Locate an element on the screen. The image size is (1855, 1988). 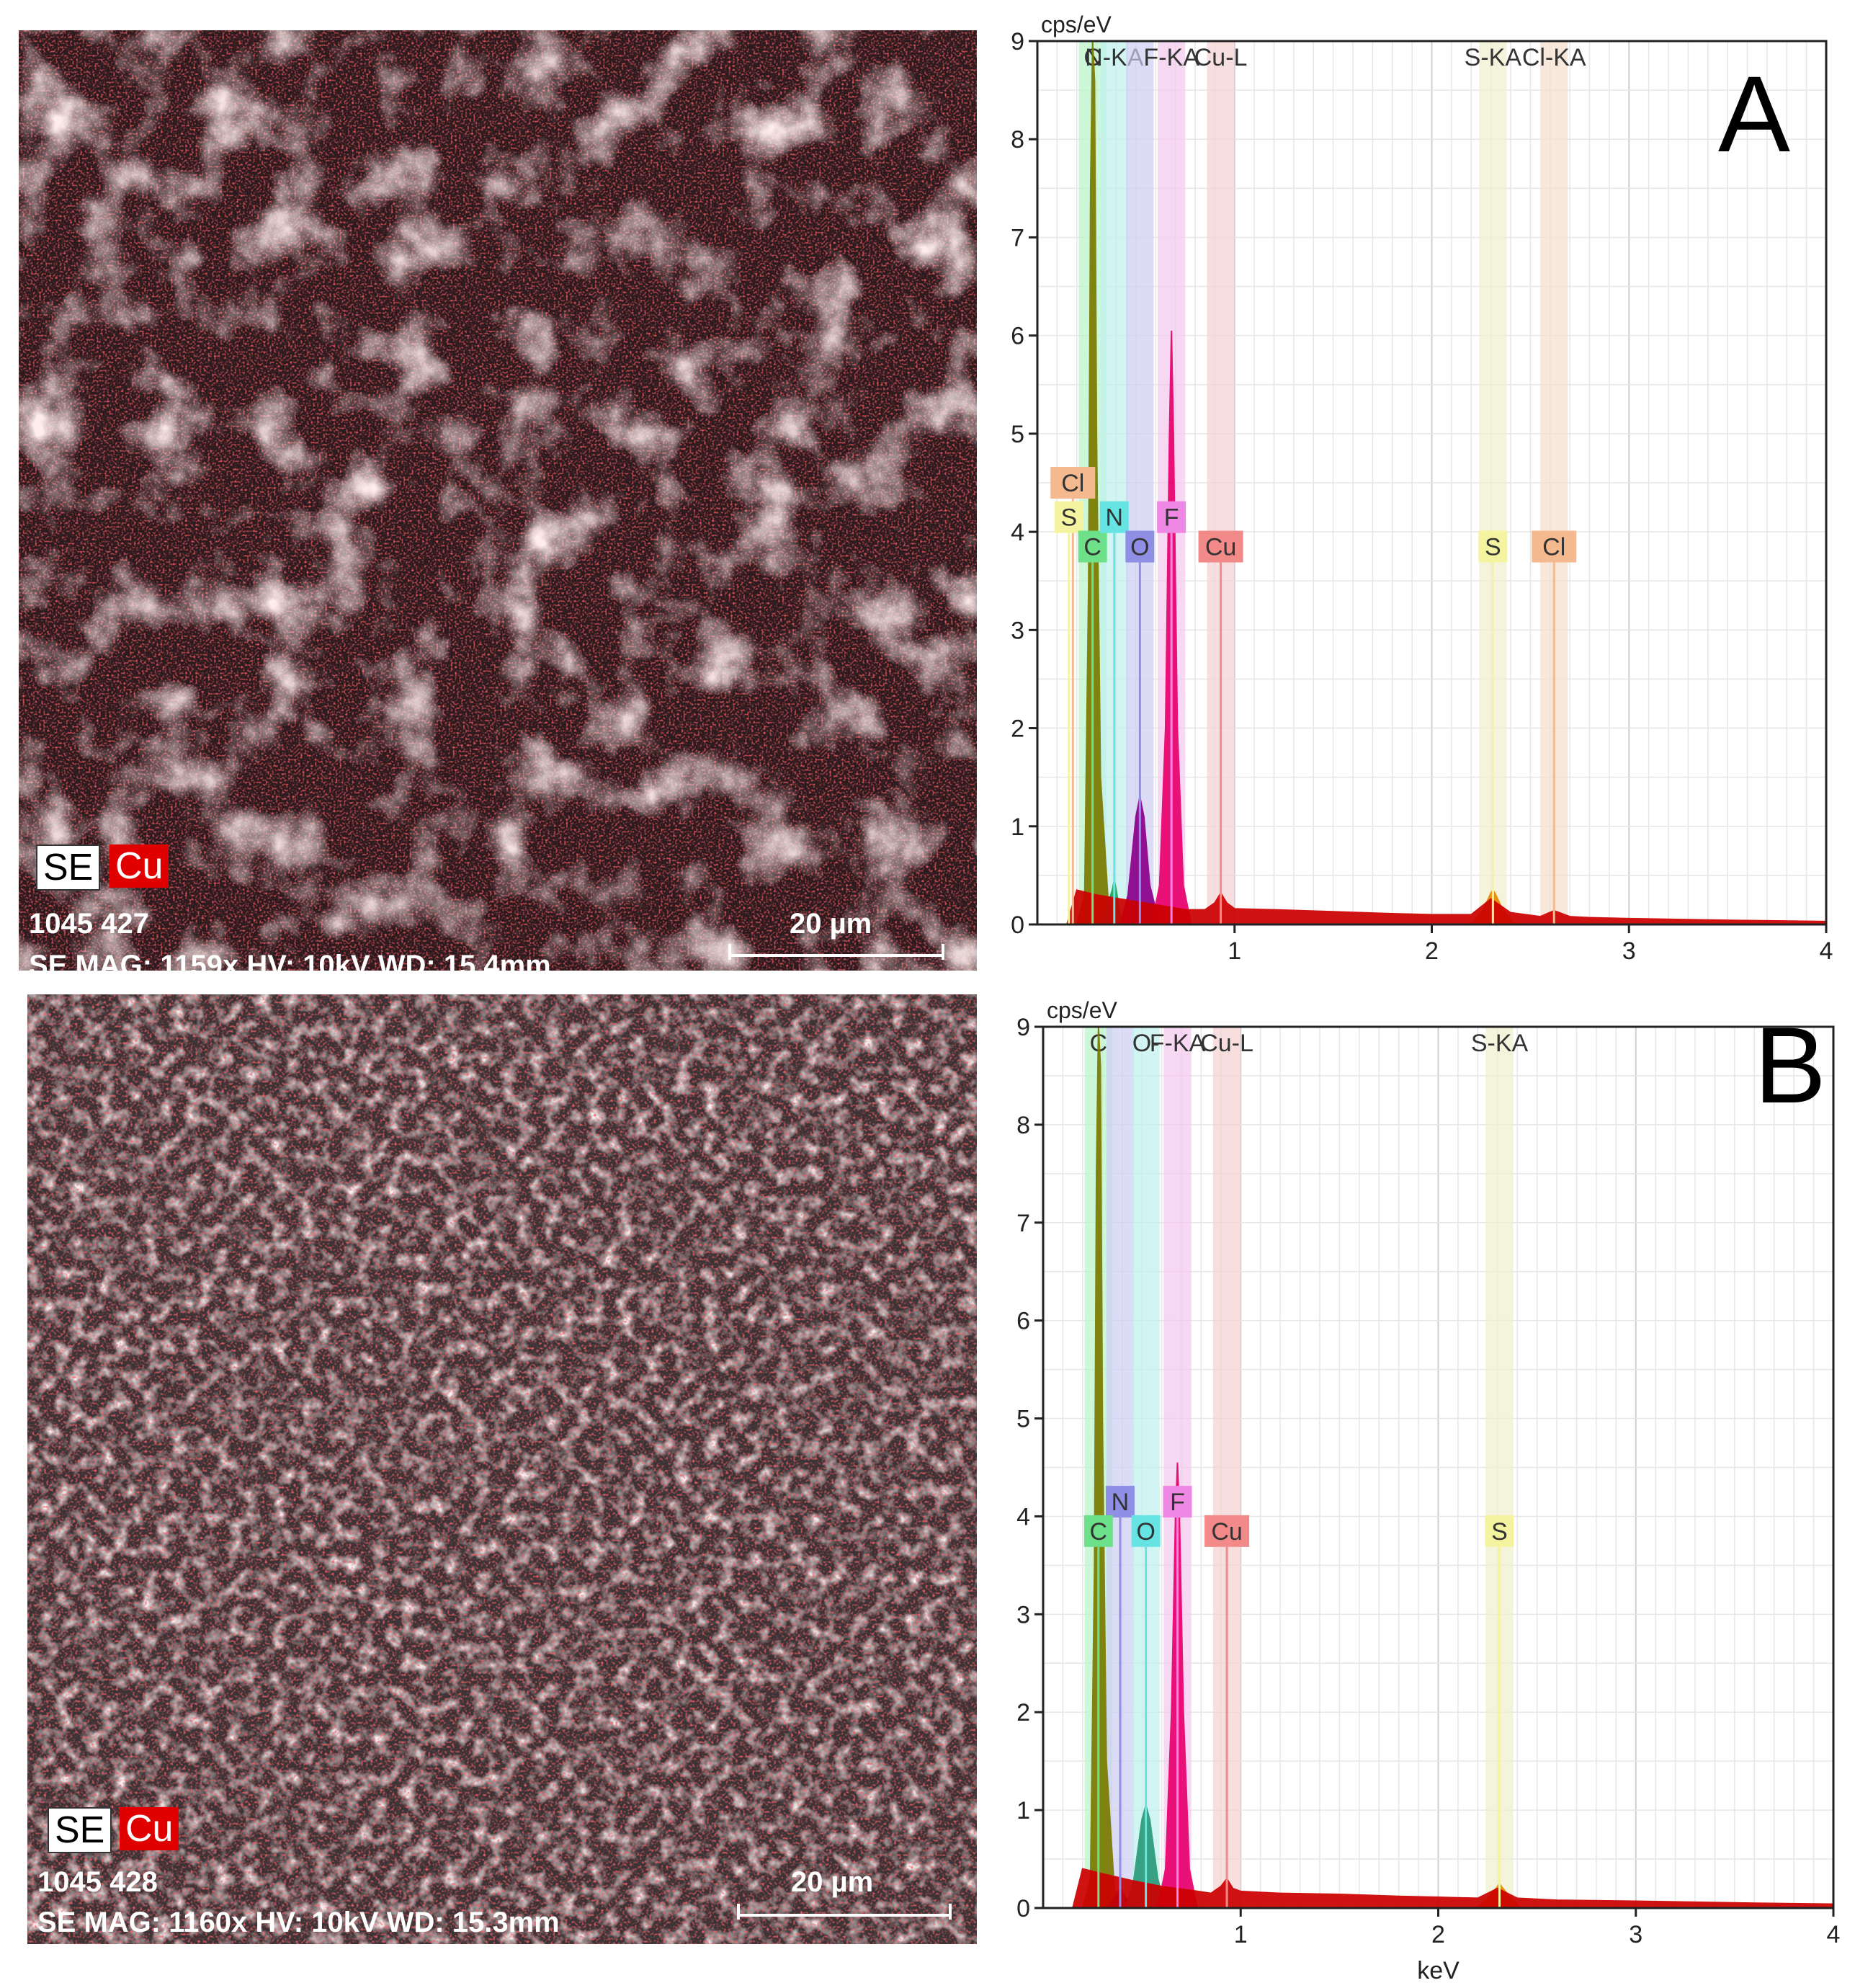
element-band-label: Cl-KA is located at coordinates (1554, 57).